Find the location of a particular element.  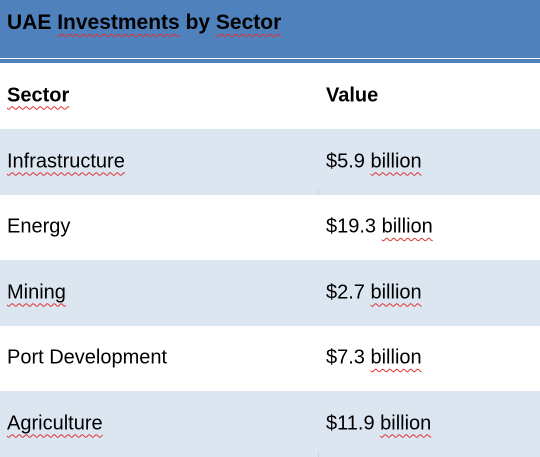

row-sector: Mining is located at coordinates (36, 292).